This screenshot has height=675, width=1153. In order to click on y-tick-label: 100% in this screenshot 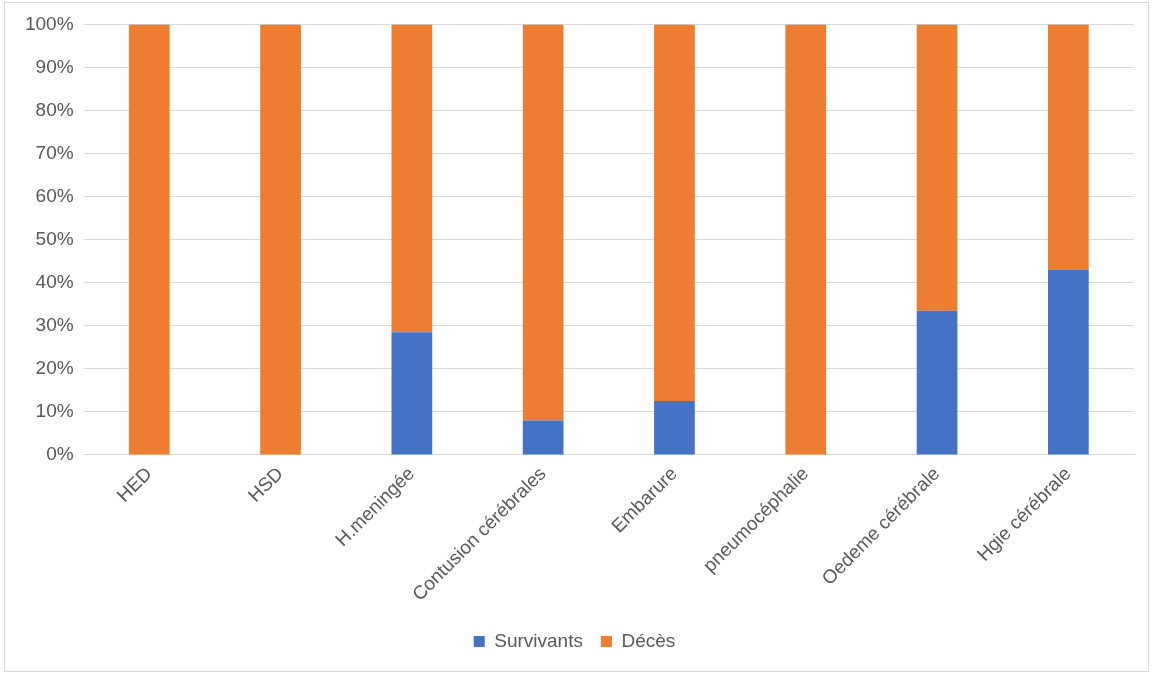, I will do `click(49, 23)`.